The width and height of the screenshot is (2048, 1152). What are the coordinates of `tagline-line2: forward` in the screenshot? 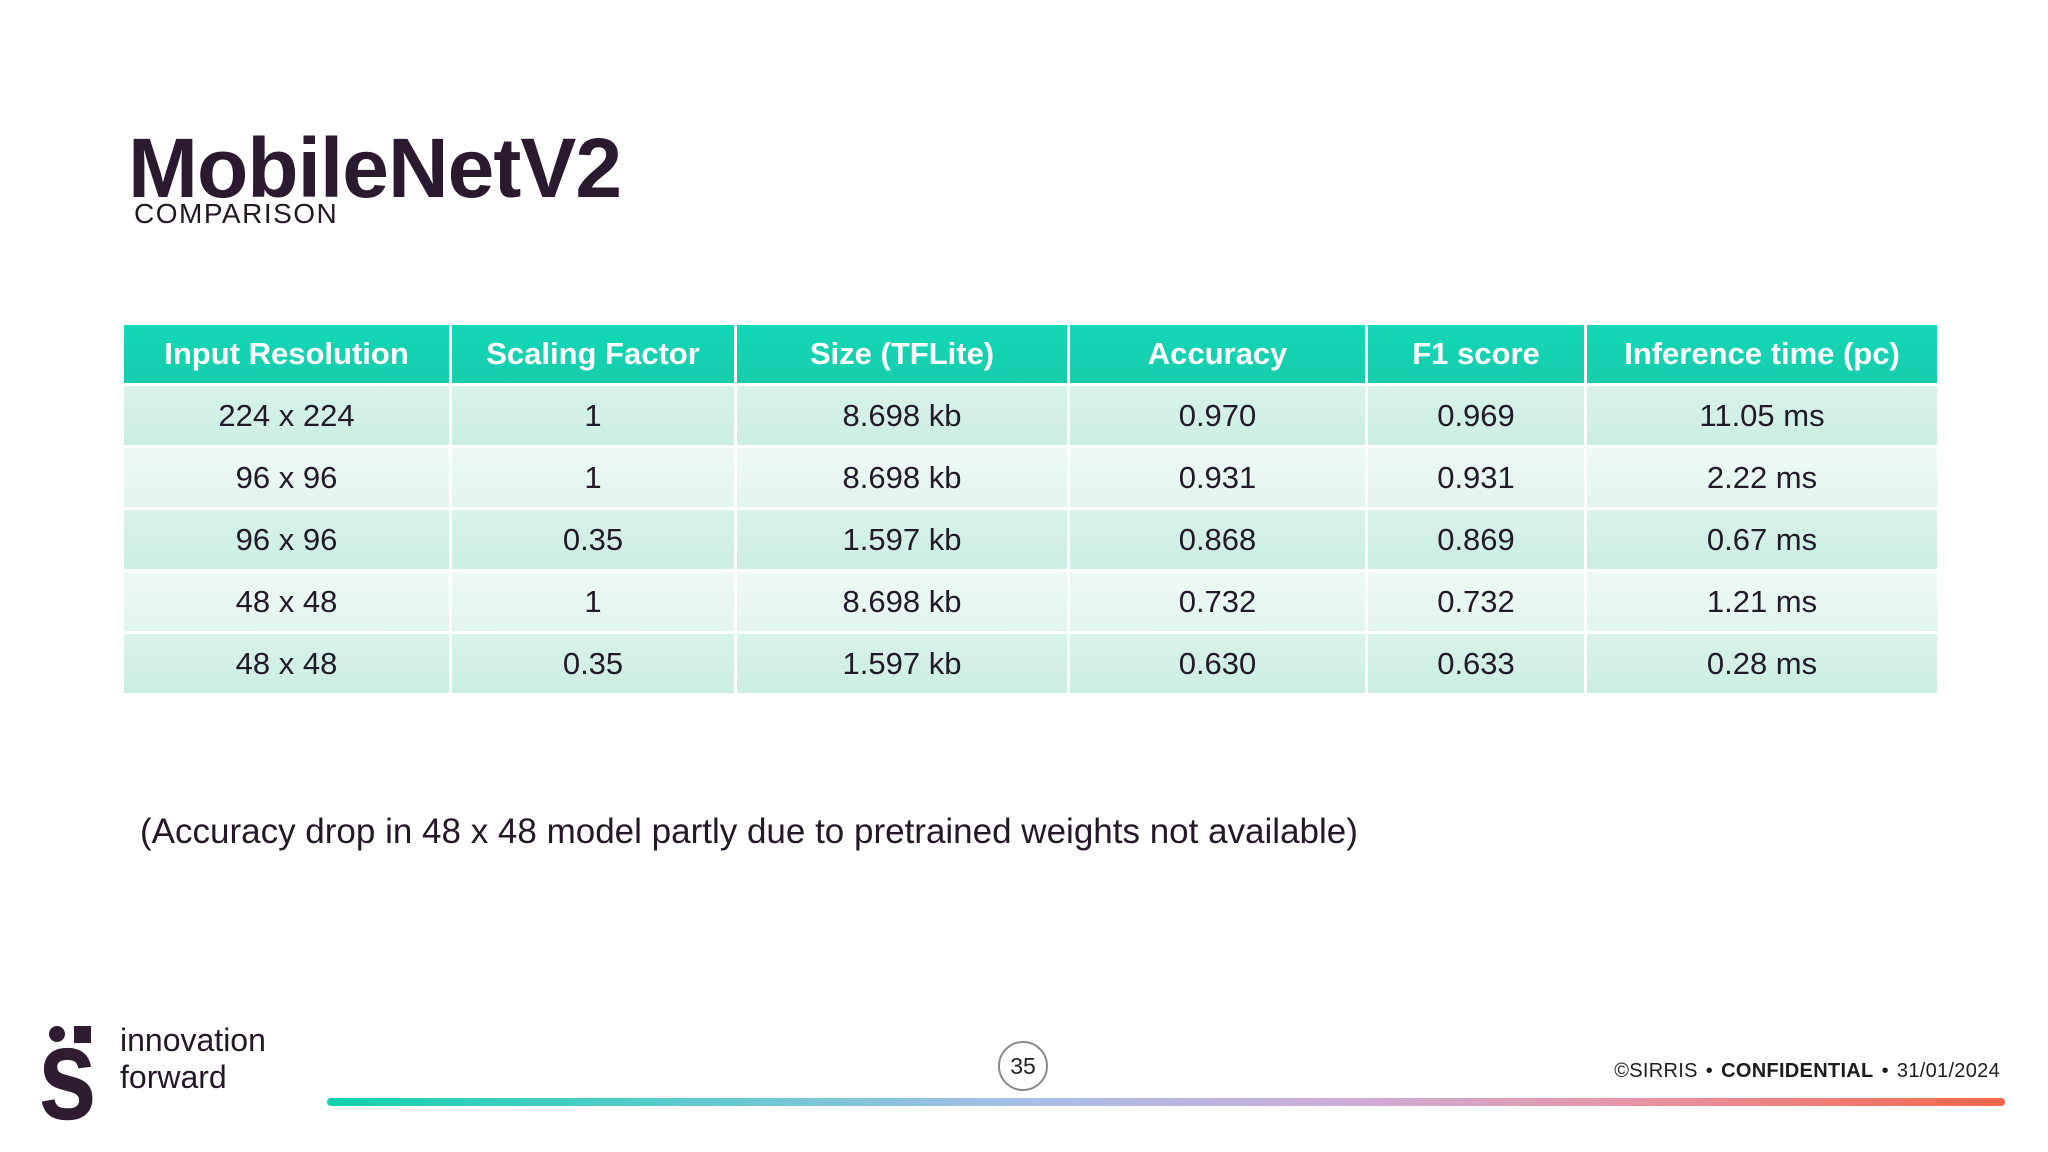 It's located at (173, 1077).